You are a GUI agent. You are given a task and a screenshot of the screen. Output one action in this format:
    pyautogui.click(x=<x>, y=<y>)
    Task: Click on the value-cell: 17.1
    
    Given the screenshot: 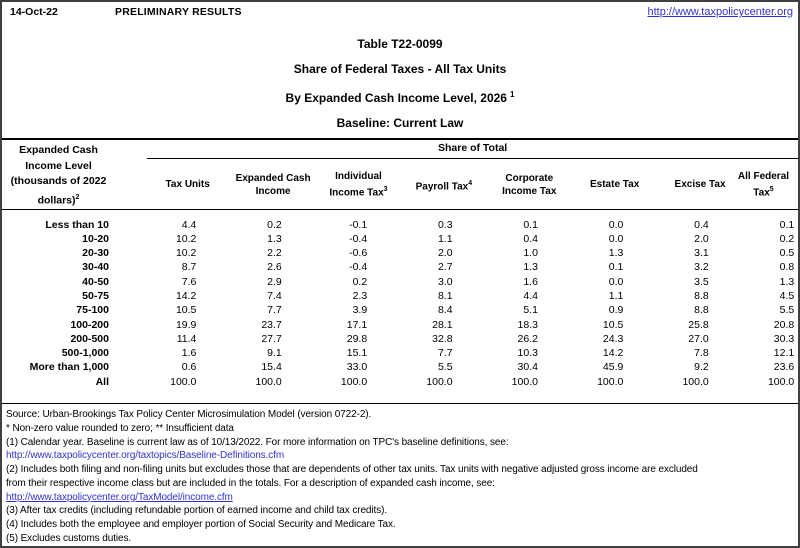 What is the action you would take?
    pyautogui.click(x=357, y=324)
    